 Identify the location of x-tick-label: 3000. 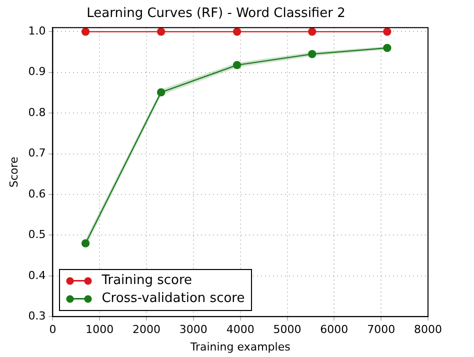
(193, 329).